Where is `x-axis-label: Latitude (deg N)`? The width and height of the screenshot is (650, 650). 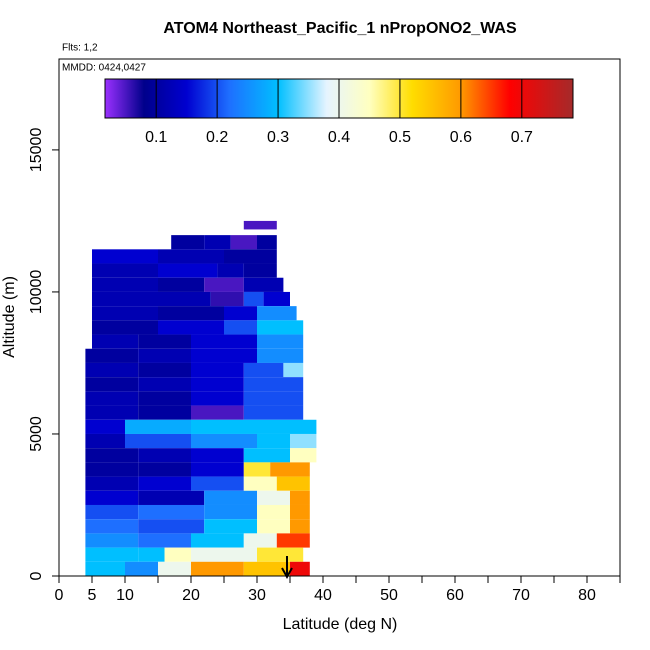
x-axis-label: Latitude (deg N) is located at coordinates (340, 624).